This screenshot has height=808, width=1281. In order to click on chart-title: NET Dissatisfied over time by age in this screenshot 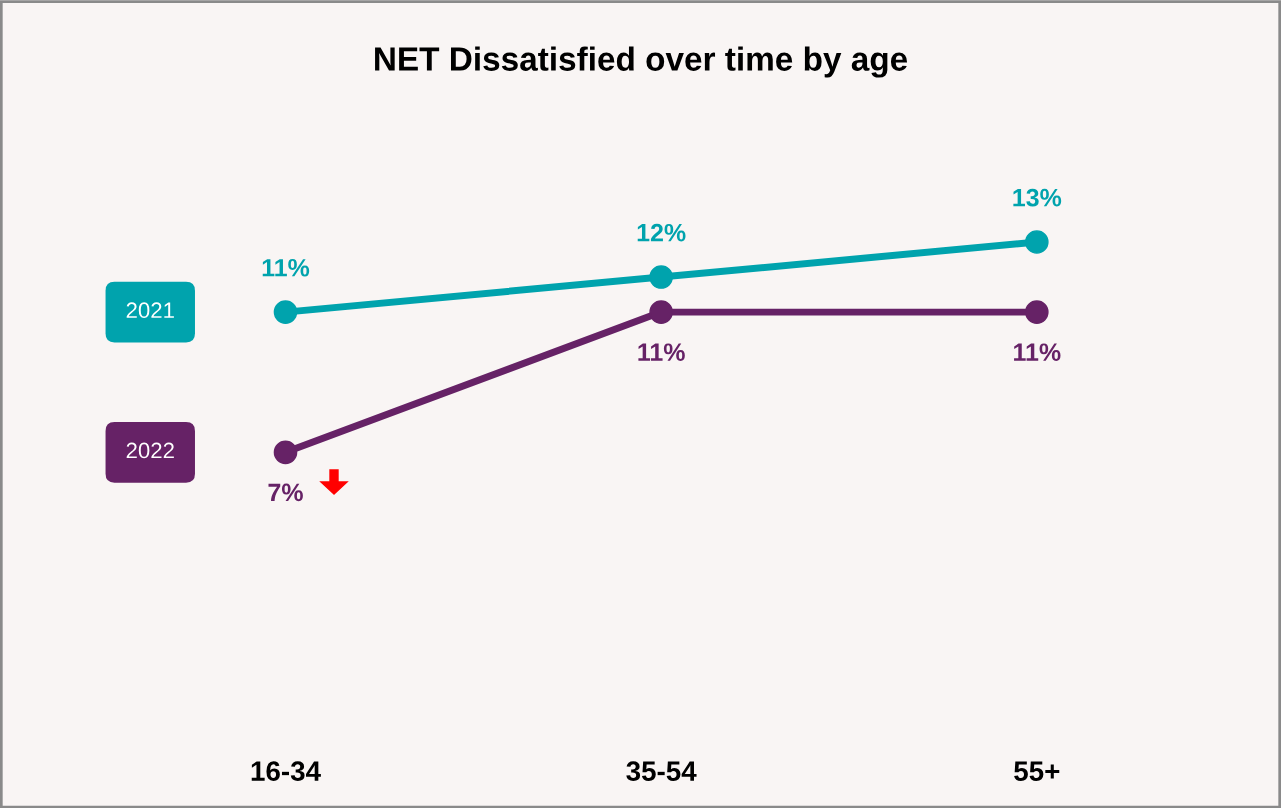, I will do `click(641, 62)`.